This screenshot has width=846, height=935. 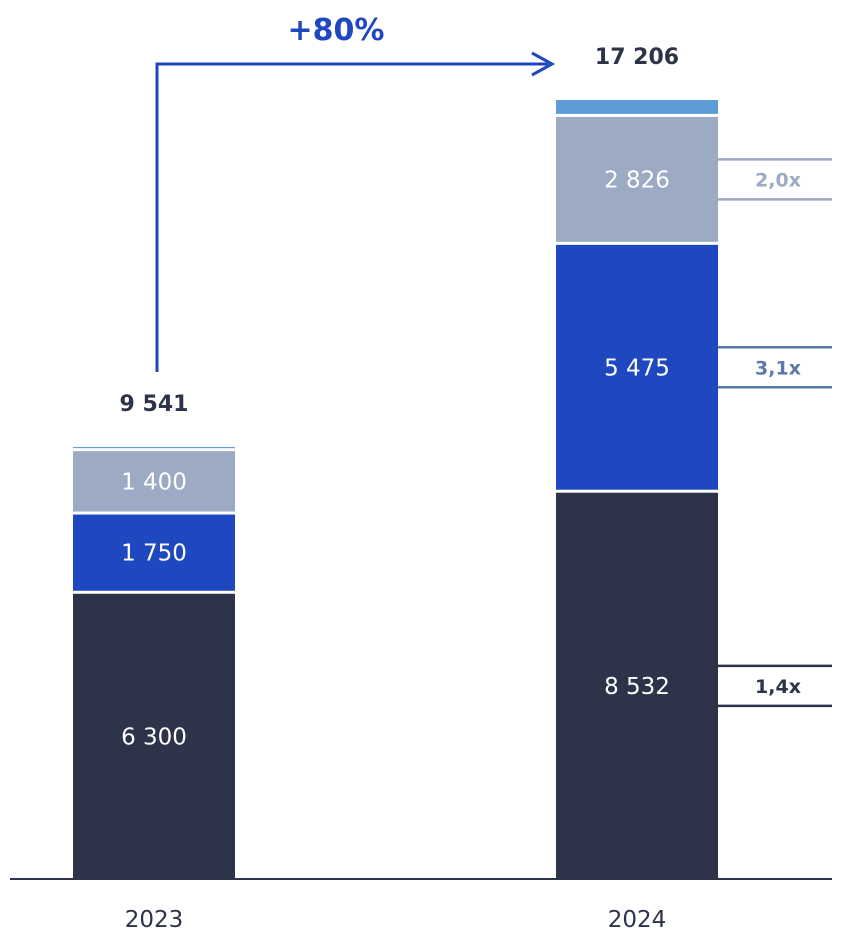 I want to click on segment-value-label: 6 300, so click(x=154, y=737).